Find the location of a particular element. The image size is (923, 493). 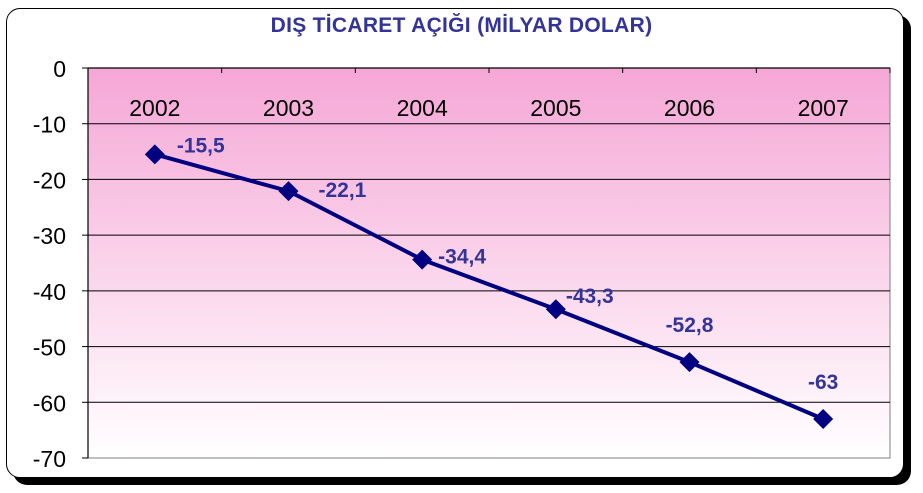

y-tick-labels: 0 -10 -20 -30 -40 -50 -60 -70 is located at coordinates (49, 264).